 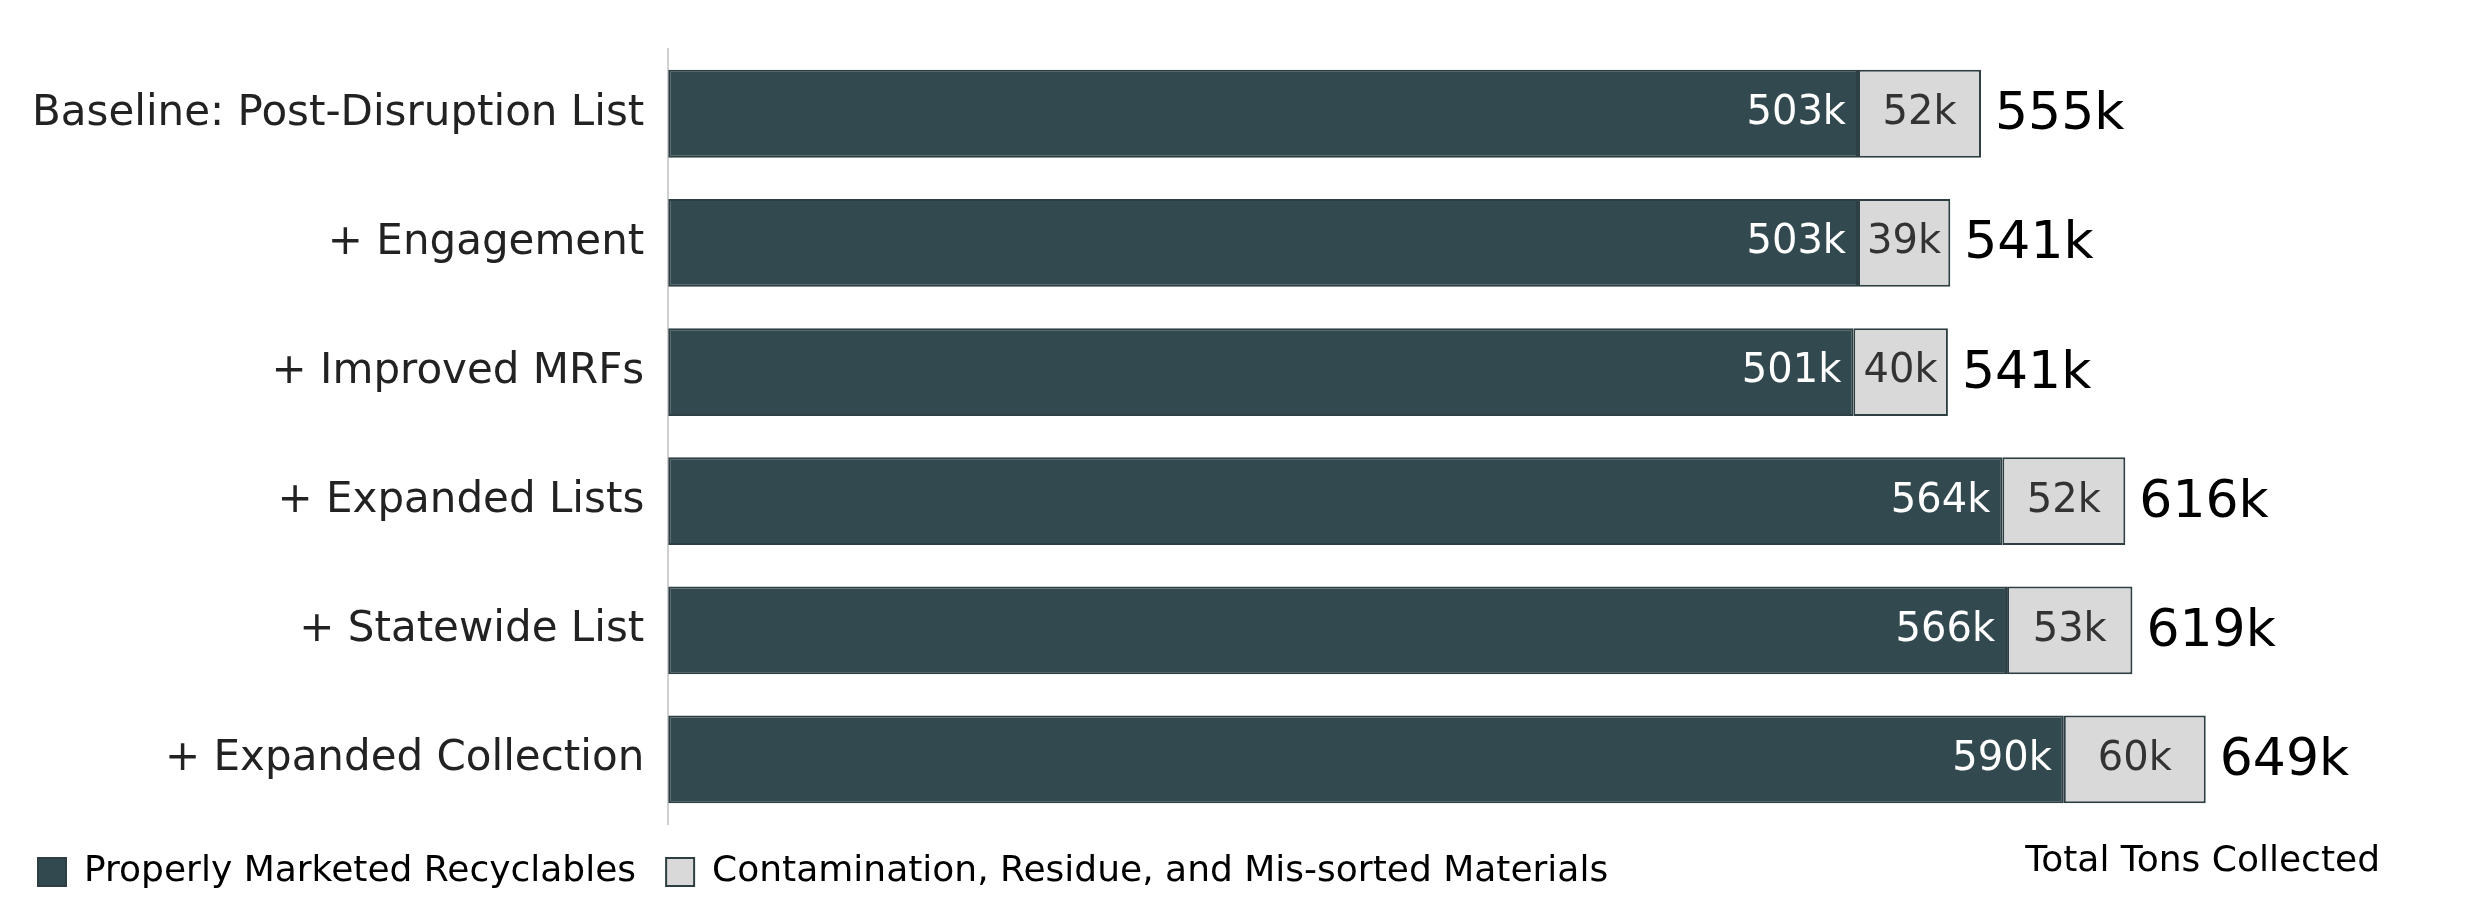 What do you see at coordinates (1941, 497) in the screenshot?
I see `data-label: 564k` at bounding box center [1941, 497].